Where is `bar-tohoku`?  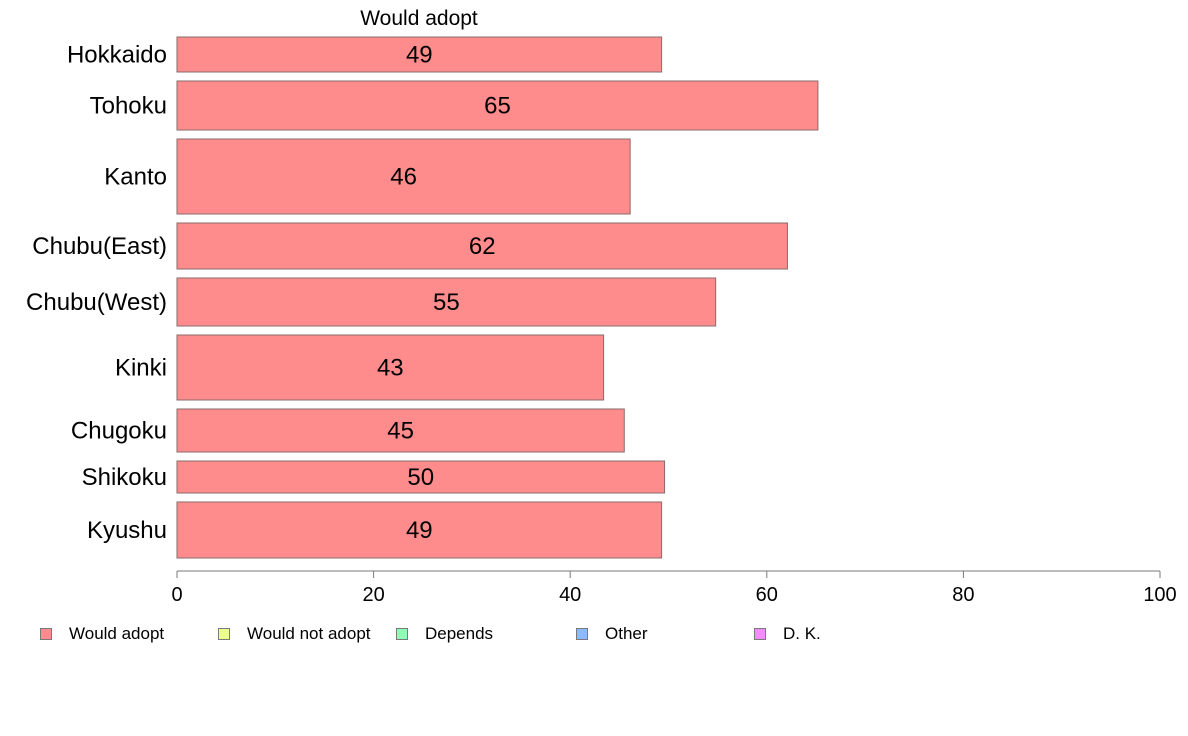
bar-tohoku is located at coordinates (497, 105).